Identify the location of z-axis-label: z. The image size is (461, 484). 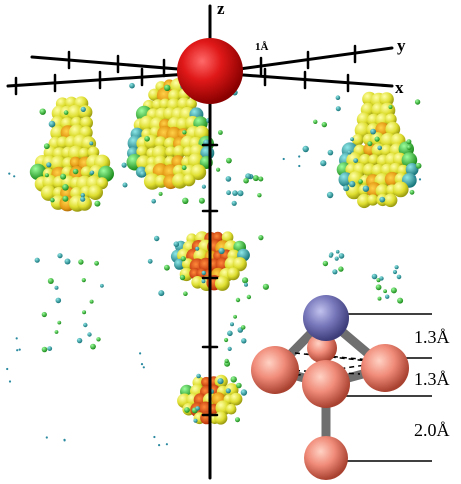
(221, 9).